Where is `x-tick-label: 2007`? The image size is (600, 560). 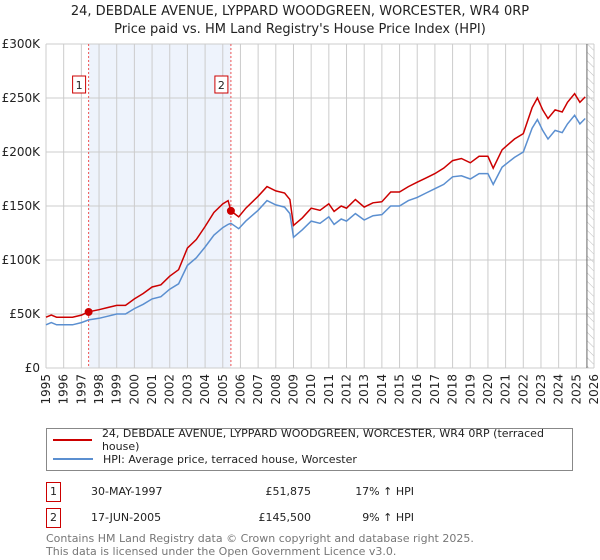 x-tick-label: 2007 is located at coordinates (258, 389).